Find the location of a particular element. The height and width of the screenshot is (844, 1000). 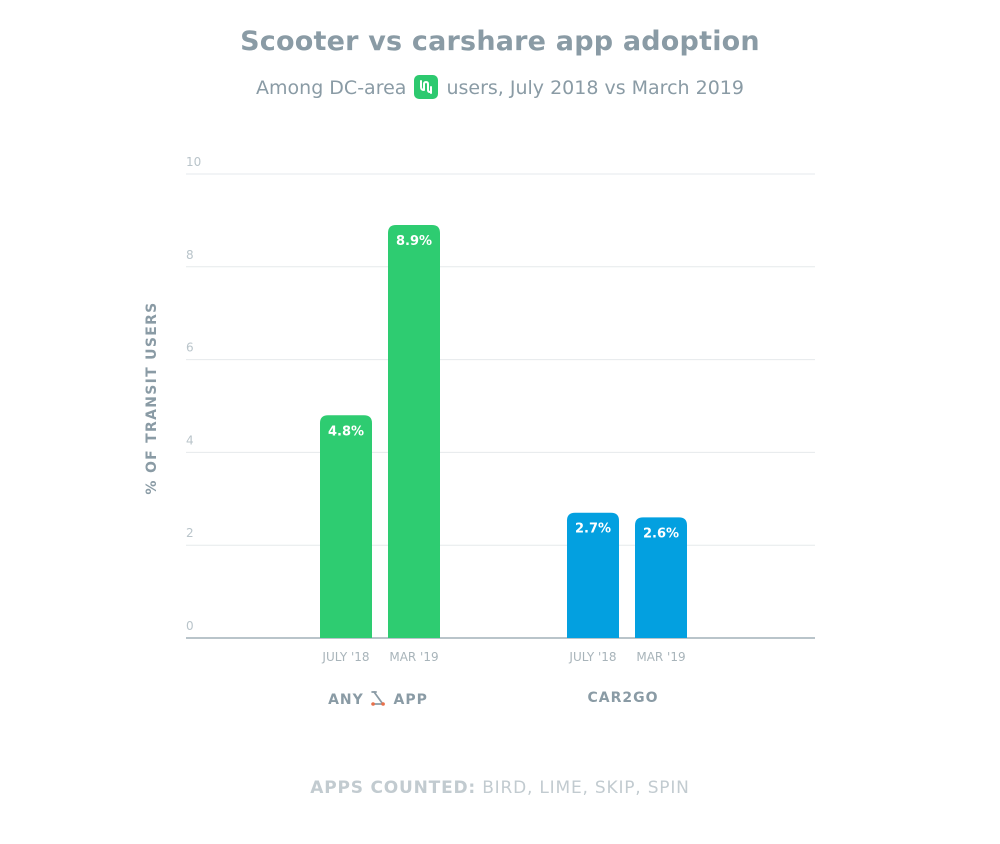

group-label-scooter: ANY APP is located at coordinates (378, 699).